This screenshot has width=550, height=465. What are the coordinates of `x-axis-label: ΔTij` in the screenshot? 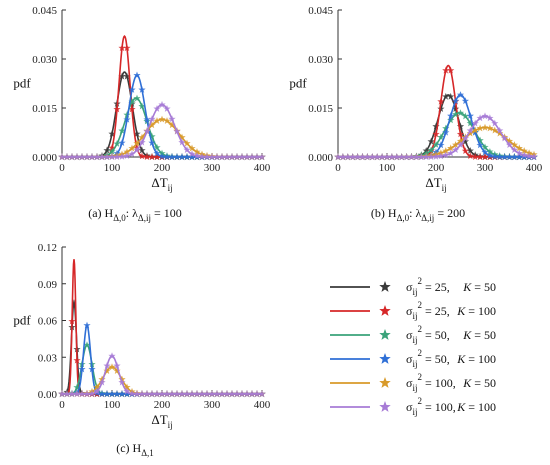 It's located at (435, 184).